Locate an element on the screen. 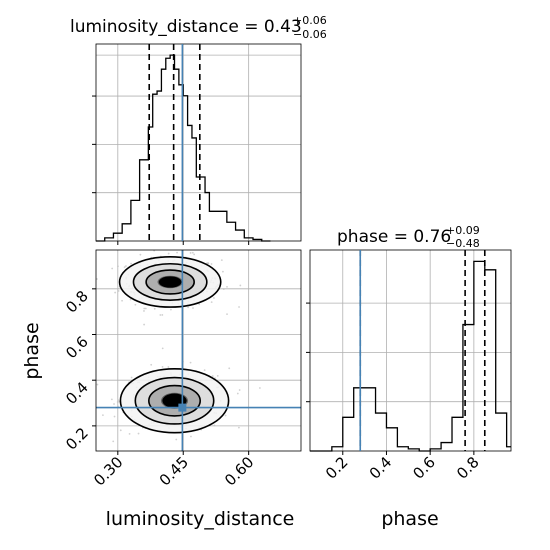 Image resolution: width=550 pixels, height=550 pixels. x-tick-label: 0.30 is located at coordinates (108, 471).